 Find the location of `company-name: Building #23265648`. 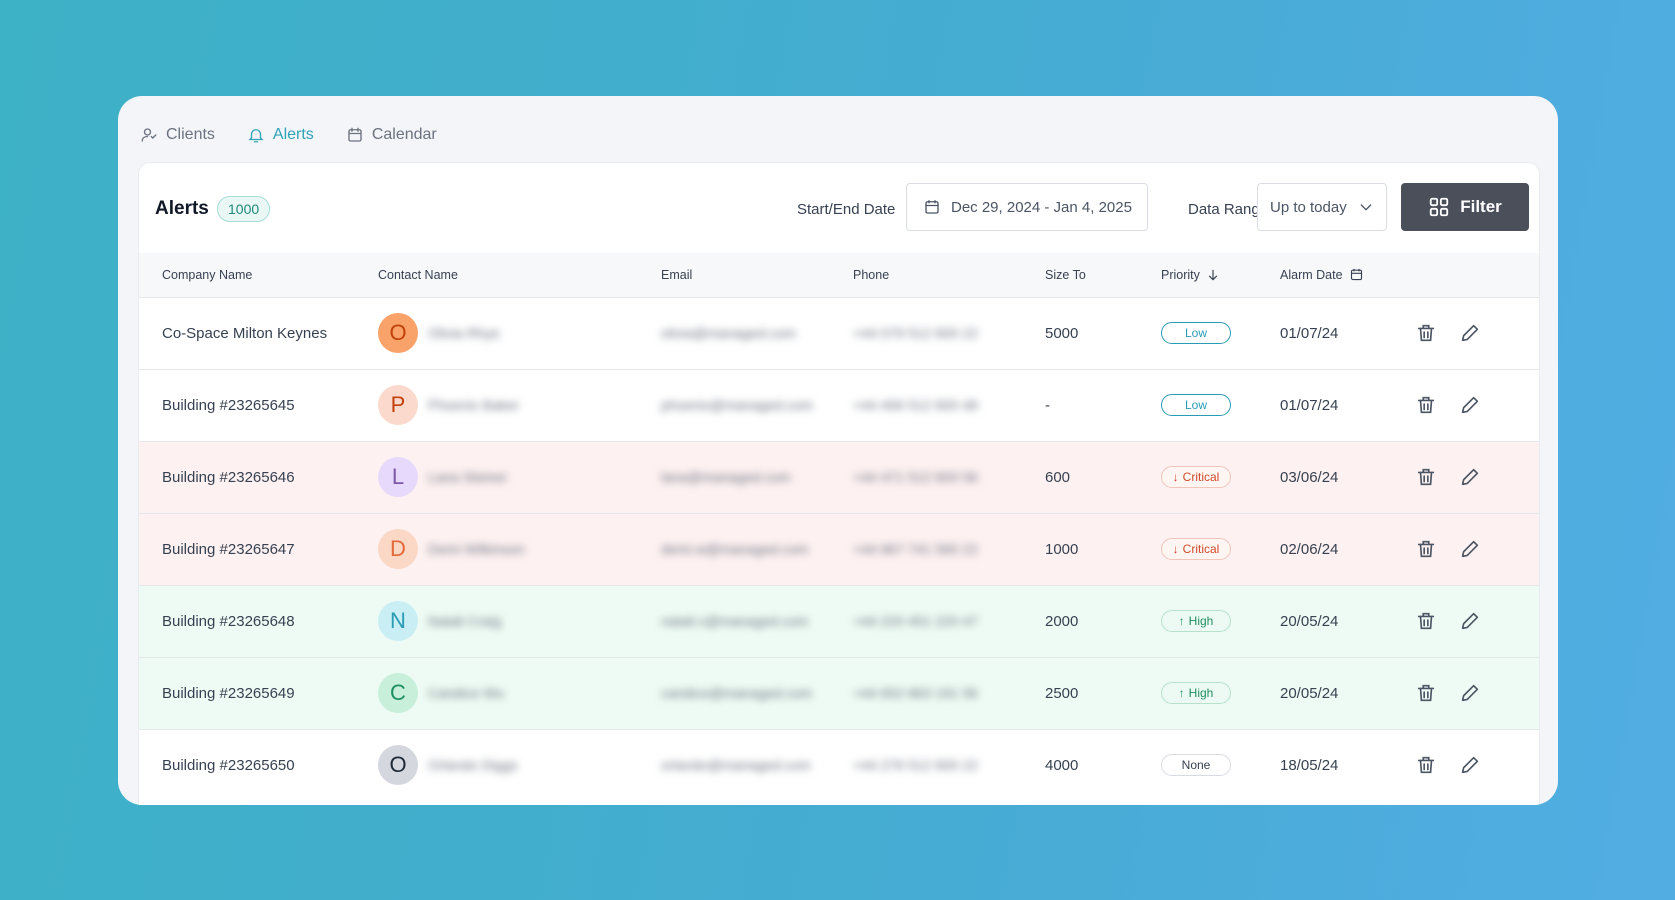

company-name: Building #23265648 is located at coordinates (228, 621).